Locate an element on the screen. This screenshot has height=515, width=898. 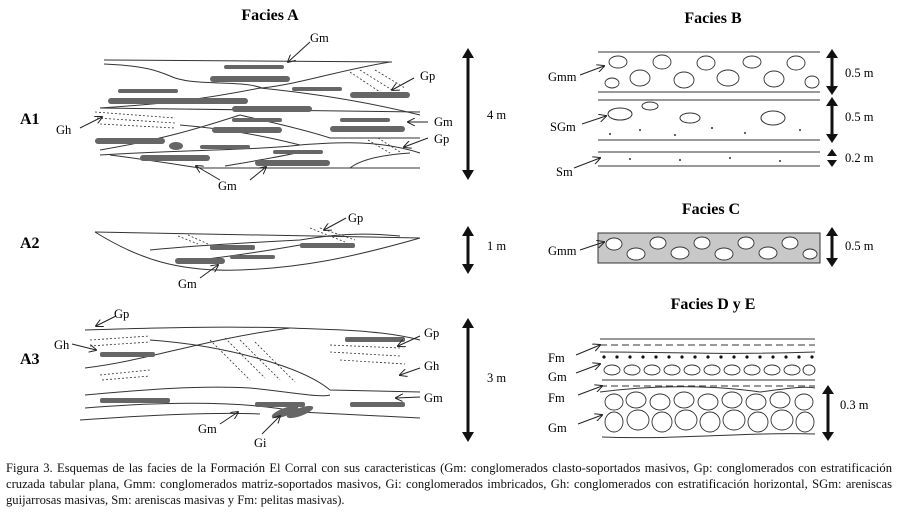
facies-de-title: Facies D y E is located at coordinates (713, 304).